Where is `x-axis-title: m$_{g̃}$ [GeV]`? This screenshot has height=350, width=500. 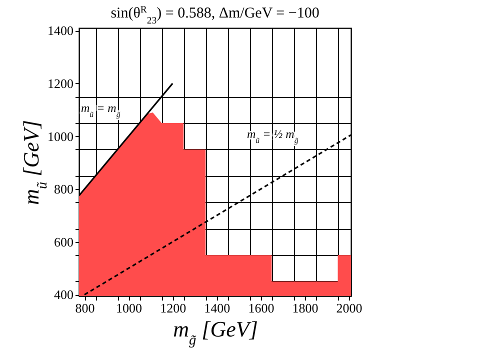
x-axis-title: m$_{g̃}$ [GeV] is located at coordinates (215, 332).